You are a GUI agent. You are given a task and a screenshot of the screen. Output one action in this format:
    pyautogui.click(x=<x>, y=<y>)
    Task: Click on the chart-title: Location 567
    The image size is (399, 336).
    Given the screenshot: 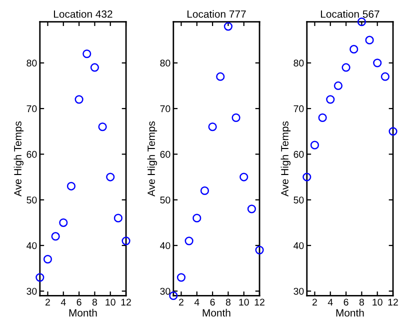 What is the action you would take?
    pyautogui.click(x=350, y=14)
    